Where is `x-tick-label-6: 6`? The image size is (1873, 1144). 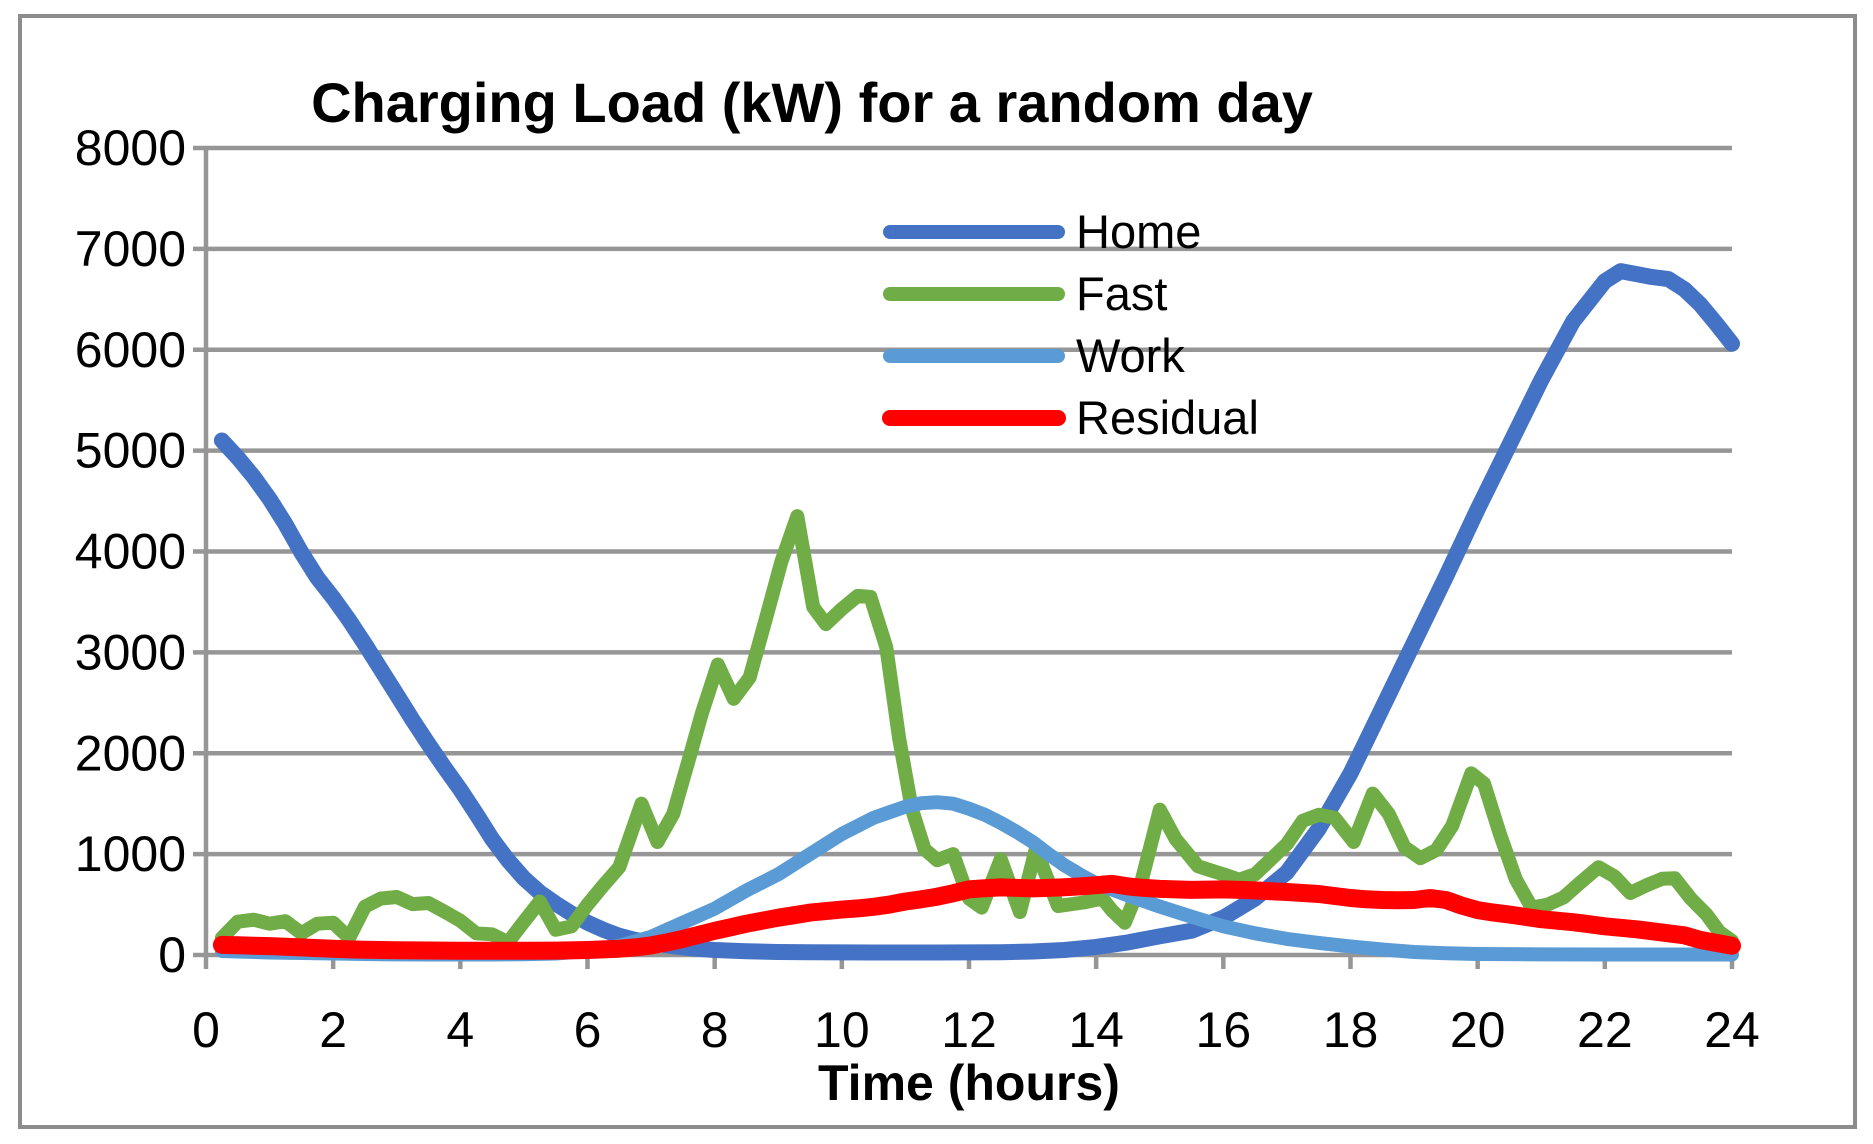
x-tick-label-6: 6 is located at coordinates (588, 1030).